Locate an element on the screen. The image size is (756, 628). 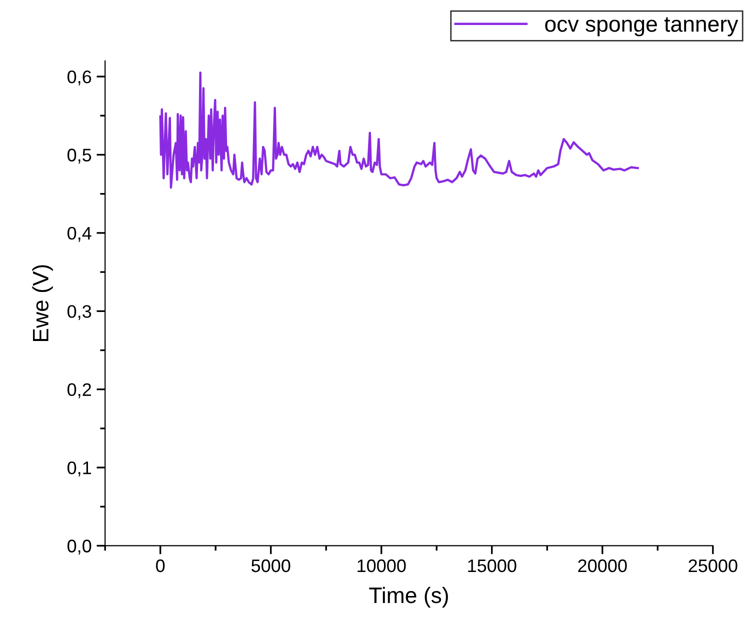
y-tick-label: 0,5 is located at coordinates (80, 156).